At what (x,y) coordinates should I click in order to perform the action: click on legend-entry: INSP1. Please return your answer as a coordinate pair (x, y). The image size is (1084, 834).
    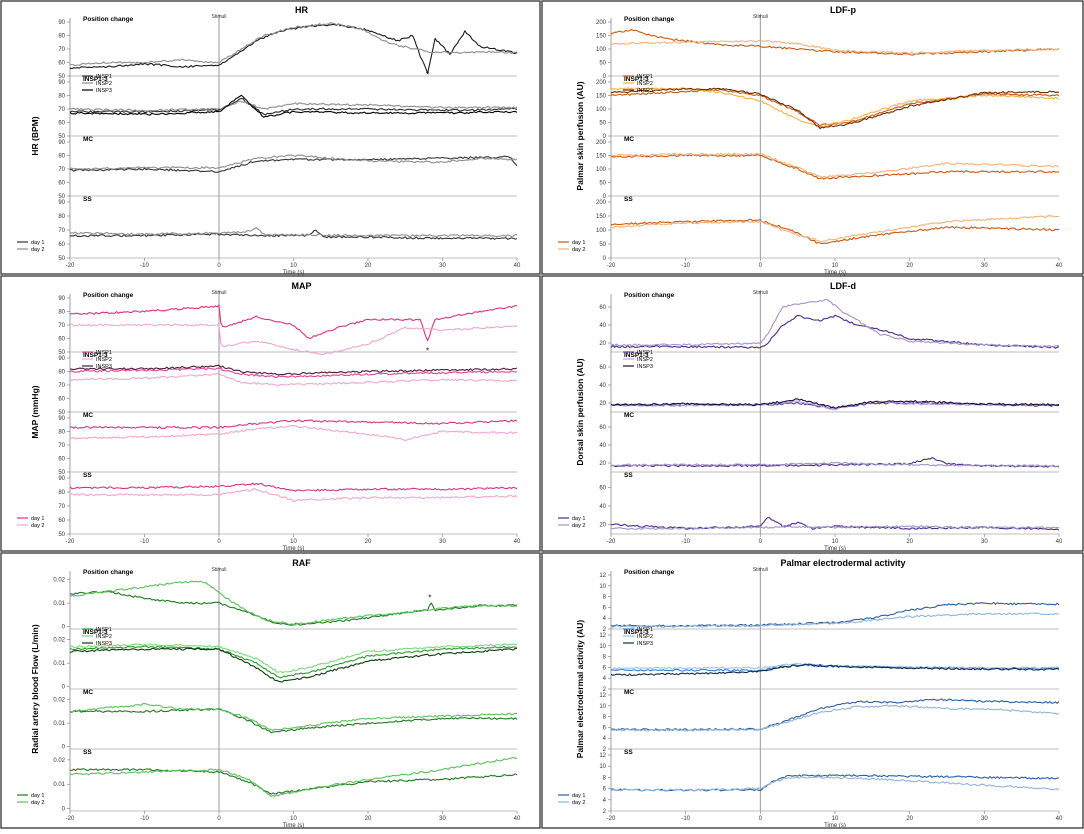
    Looking at the image, I should click on (104, 77).